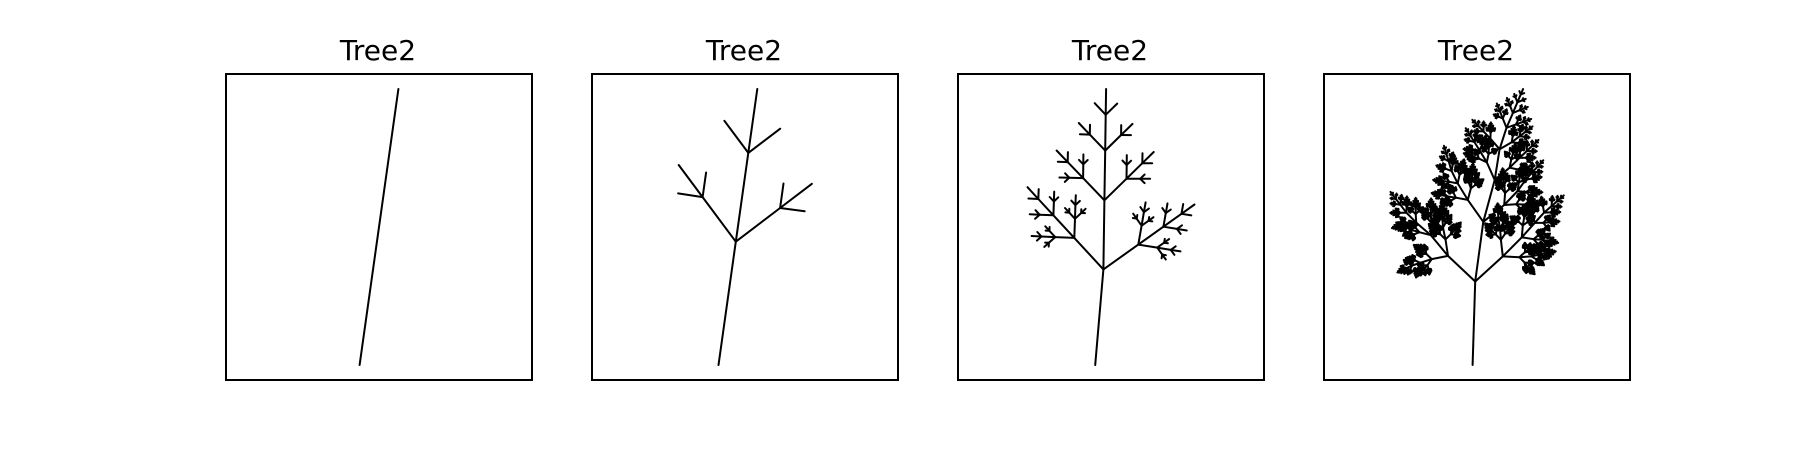 This screenshot has width=1800, height=450. I want to click on tree-panel-1: Tree2, so click(379, 209).